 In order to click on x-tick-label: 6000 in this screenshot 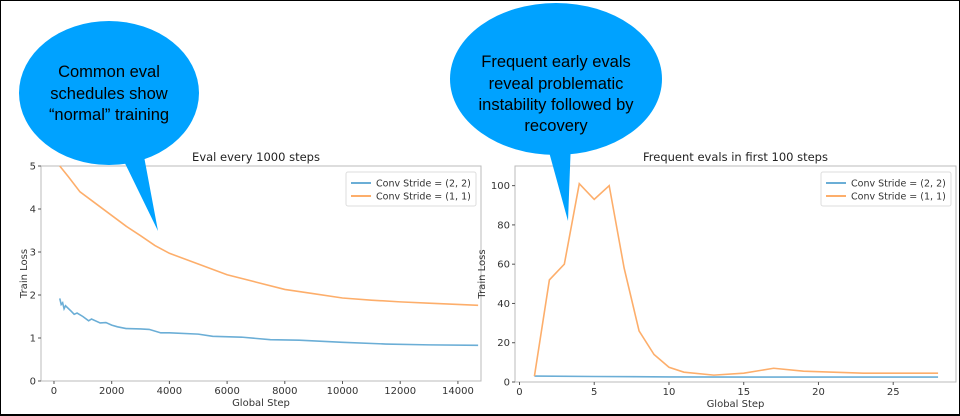, I will do `click(226, 391)`.